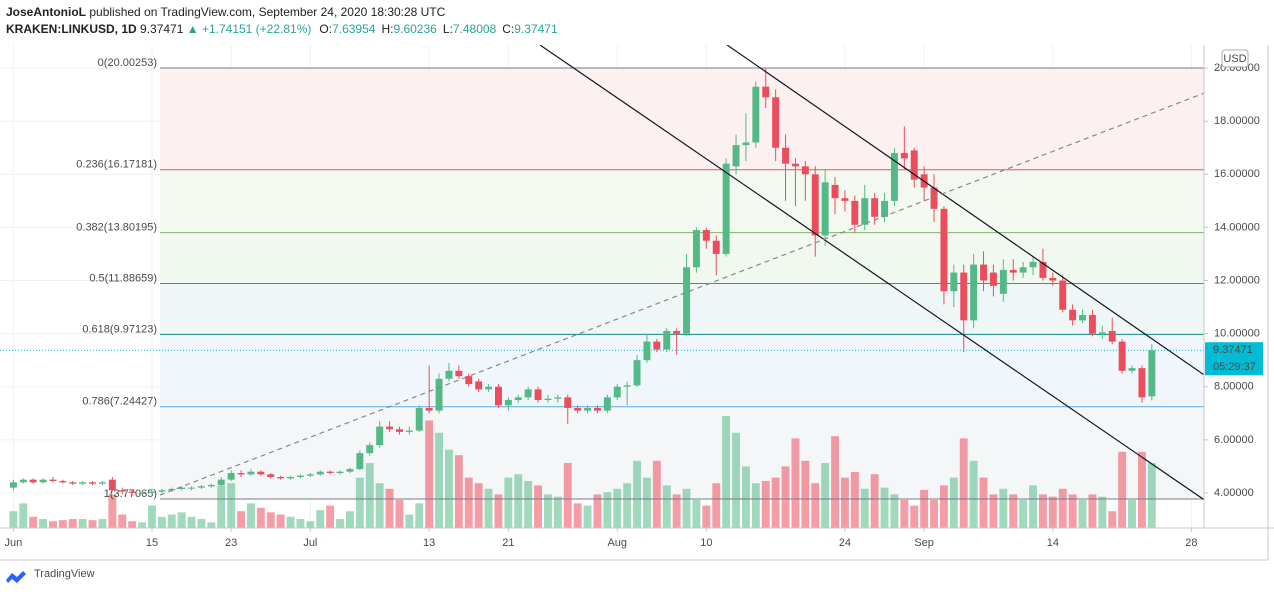 This screenshot has height=592, width=1274. What do you see at coordinates (116, 165) in the screenshot?
I see `fib-label: 0.236(16.17181)` at bounding box center [116, 165].